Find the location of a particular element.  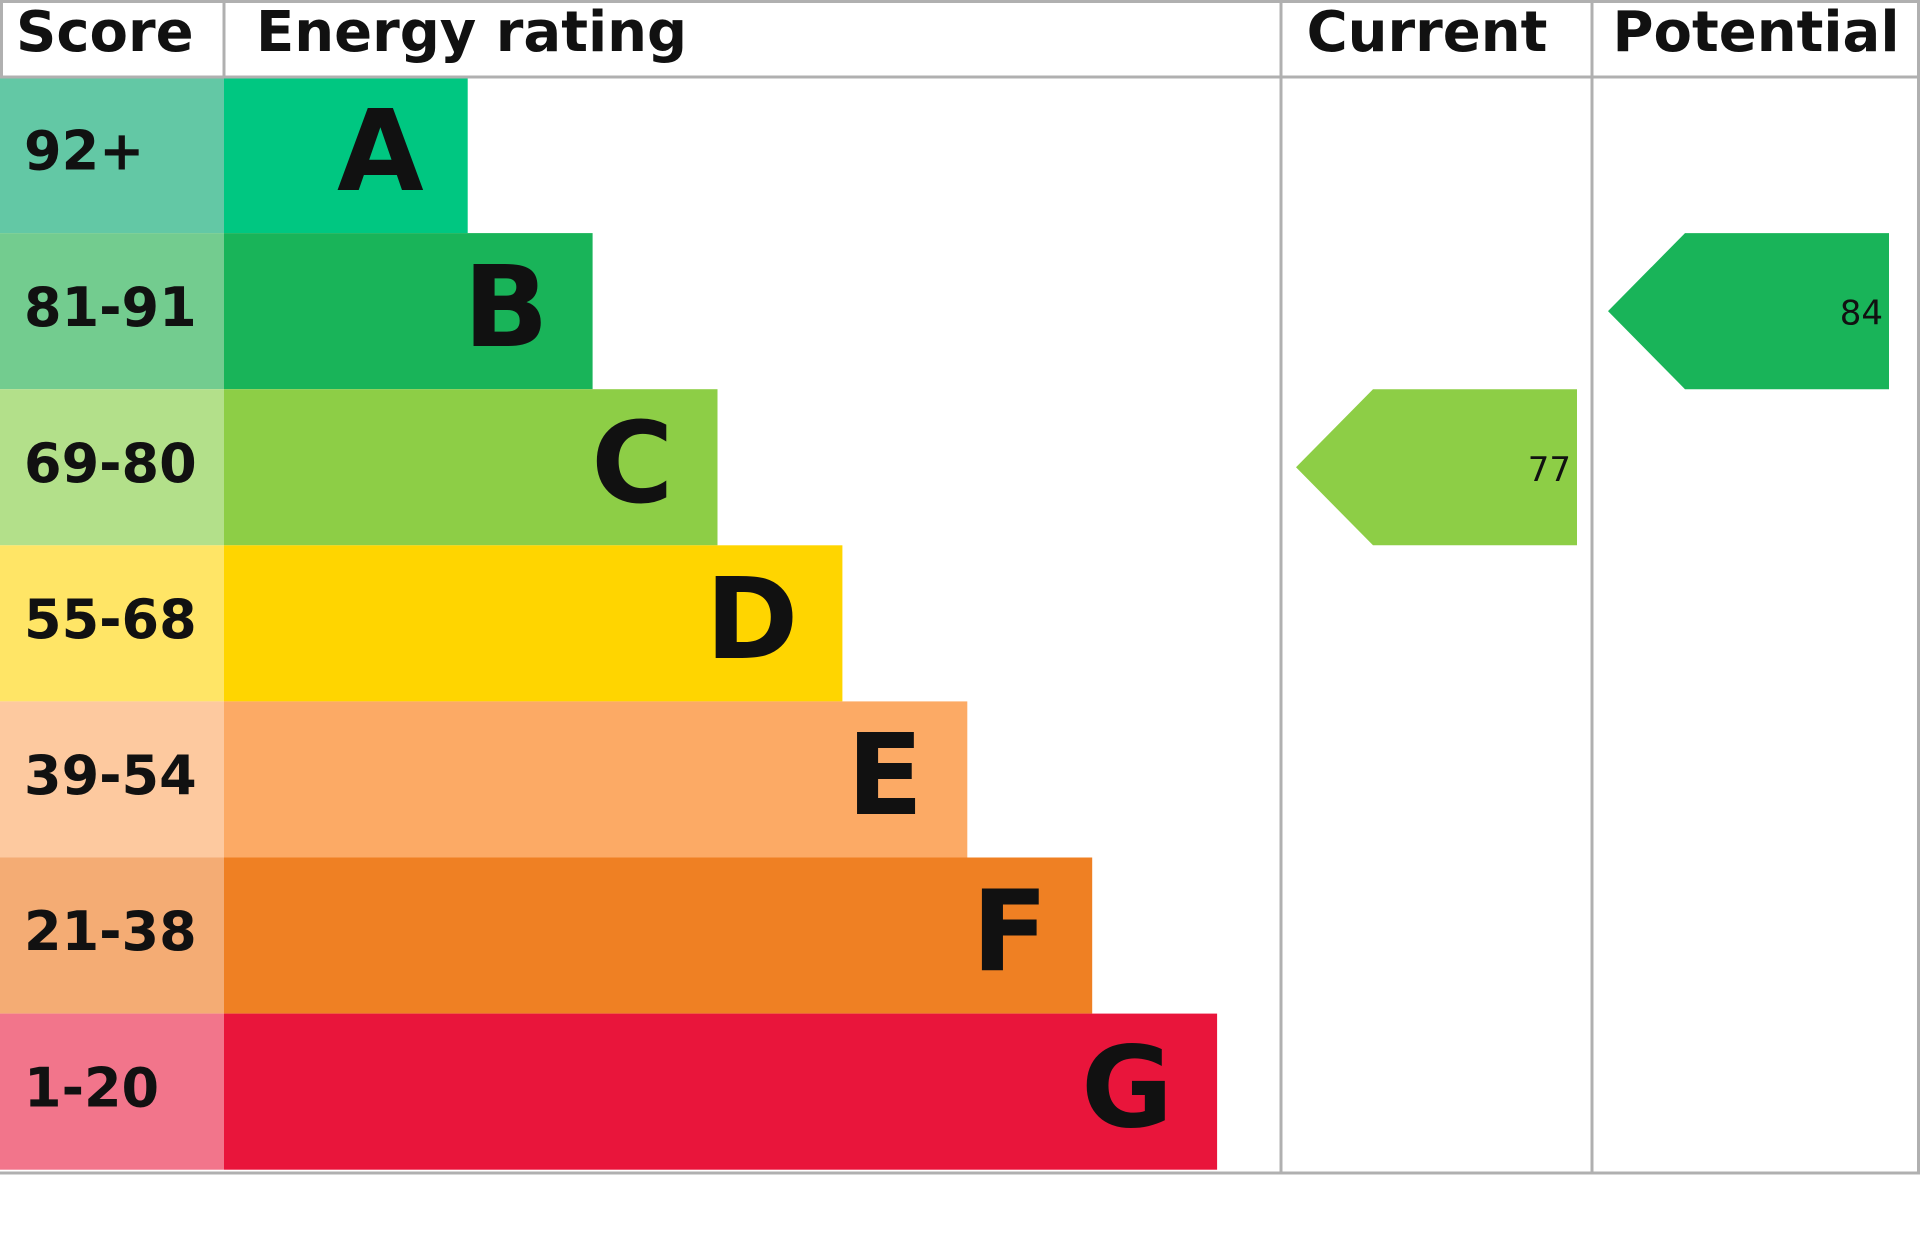

score-range: 69-80 is located at coordinates (110, 463).